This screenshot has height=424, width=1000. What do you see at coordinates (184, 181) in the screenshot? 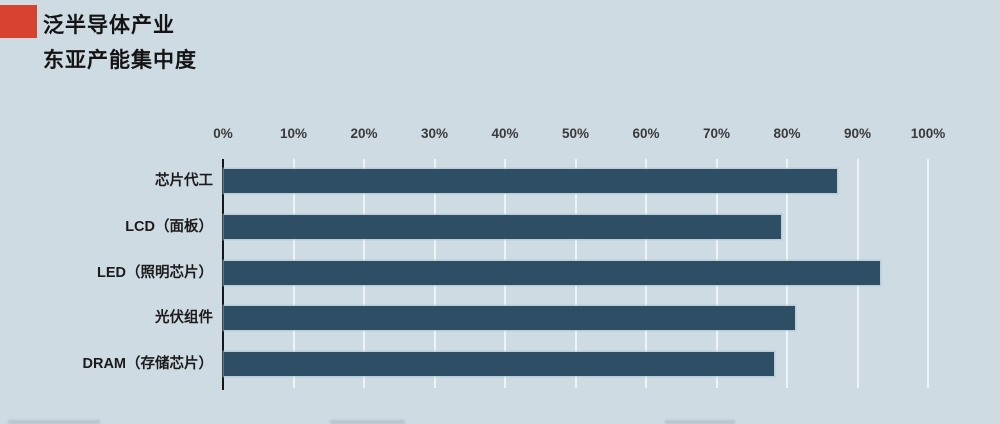
I see `category-label: 芯片代工` at bounding box center [184, 181].